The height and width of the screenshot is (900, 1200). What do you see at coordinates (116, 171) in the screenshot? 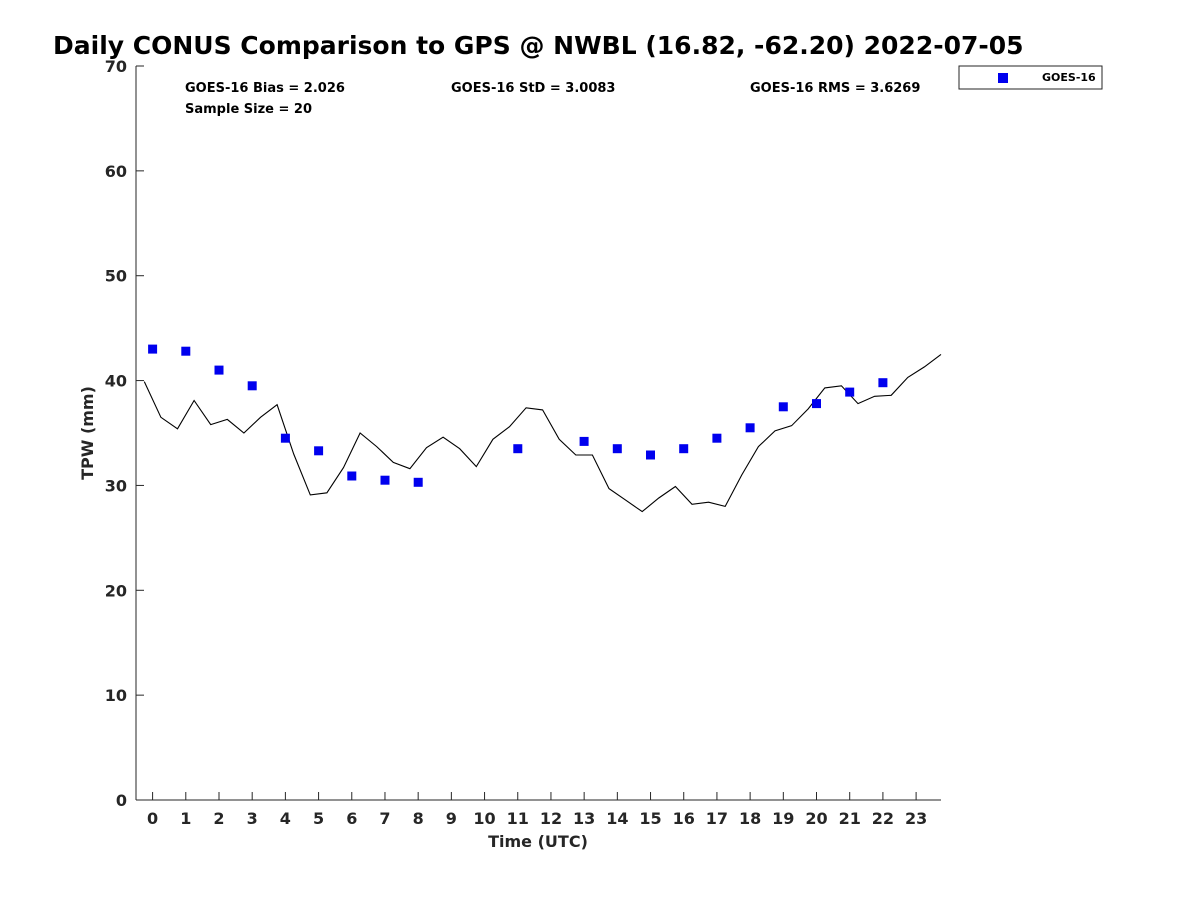
I see `y-tick-label: 60` at bounding box center [116, 171].